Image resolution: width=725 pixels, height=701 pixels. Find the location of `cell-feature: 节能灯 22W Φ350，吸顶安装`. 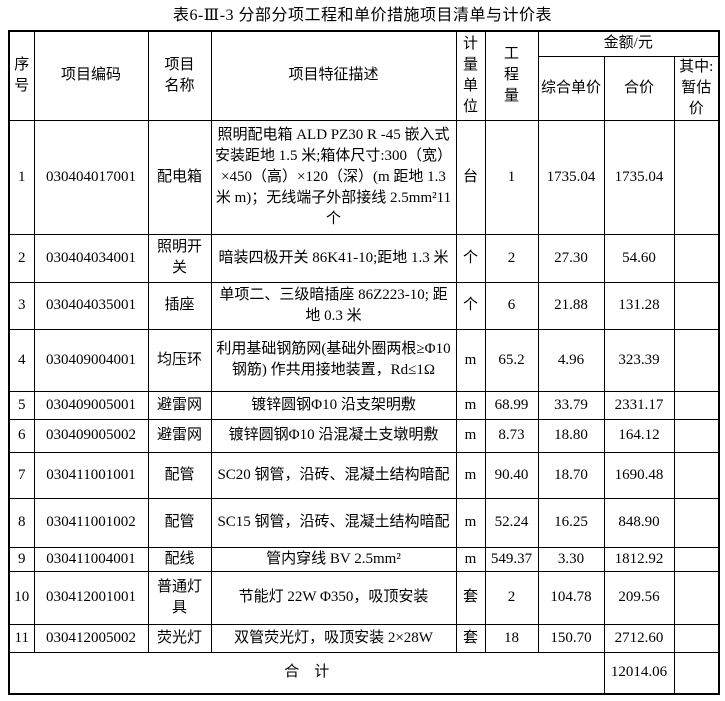

cell-feature: 节能灯 22W Φ350，吸顶安装 is located at coordinates (333, 597).